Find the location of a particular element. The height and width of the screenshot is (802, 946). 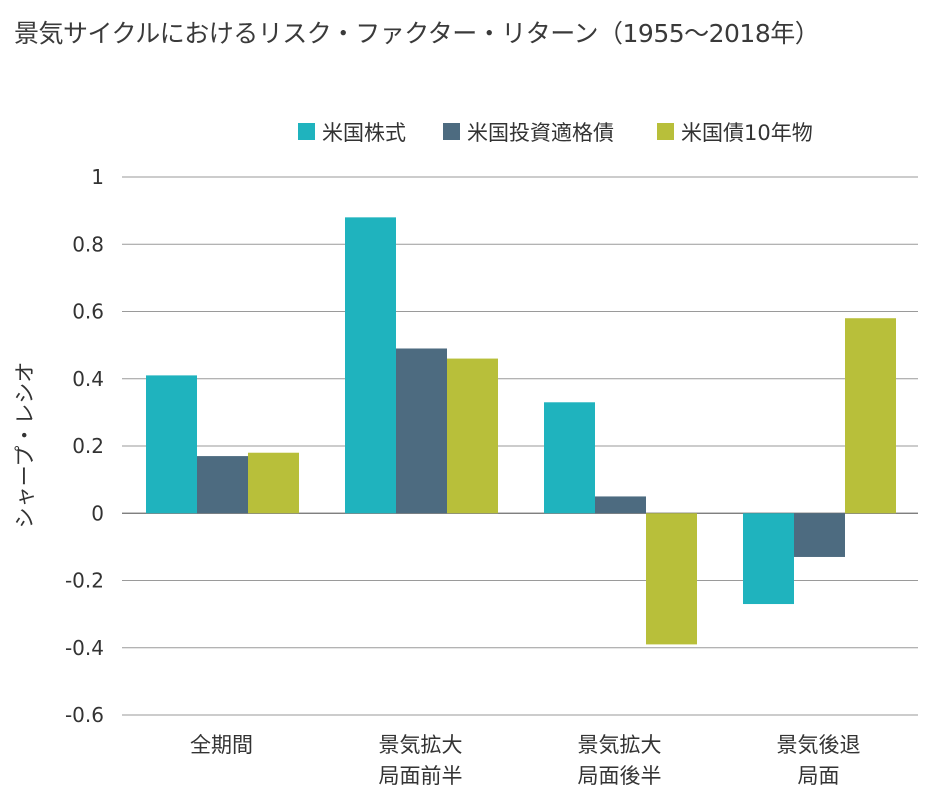

x-category-label: 局面 is located at coordinates (819, 776).